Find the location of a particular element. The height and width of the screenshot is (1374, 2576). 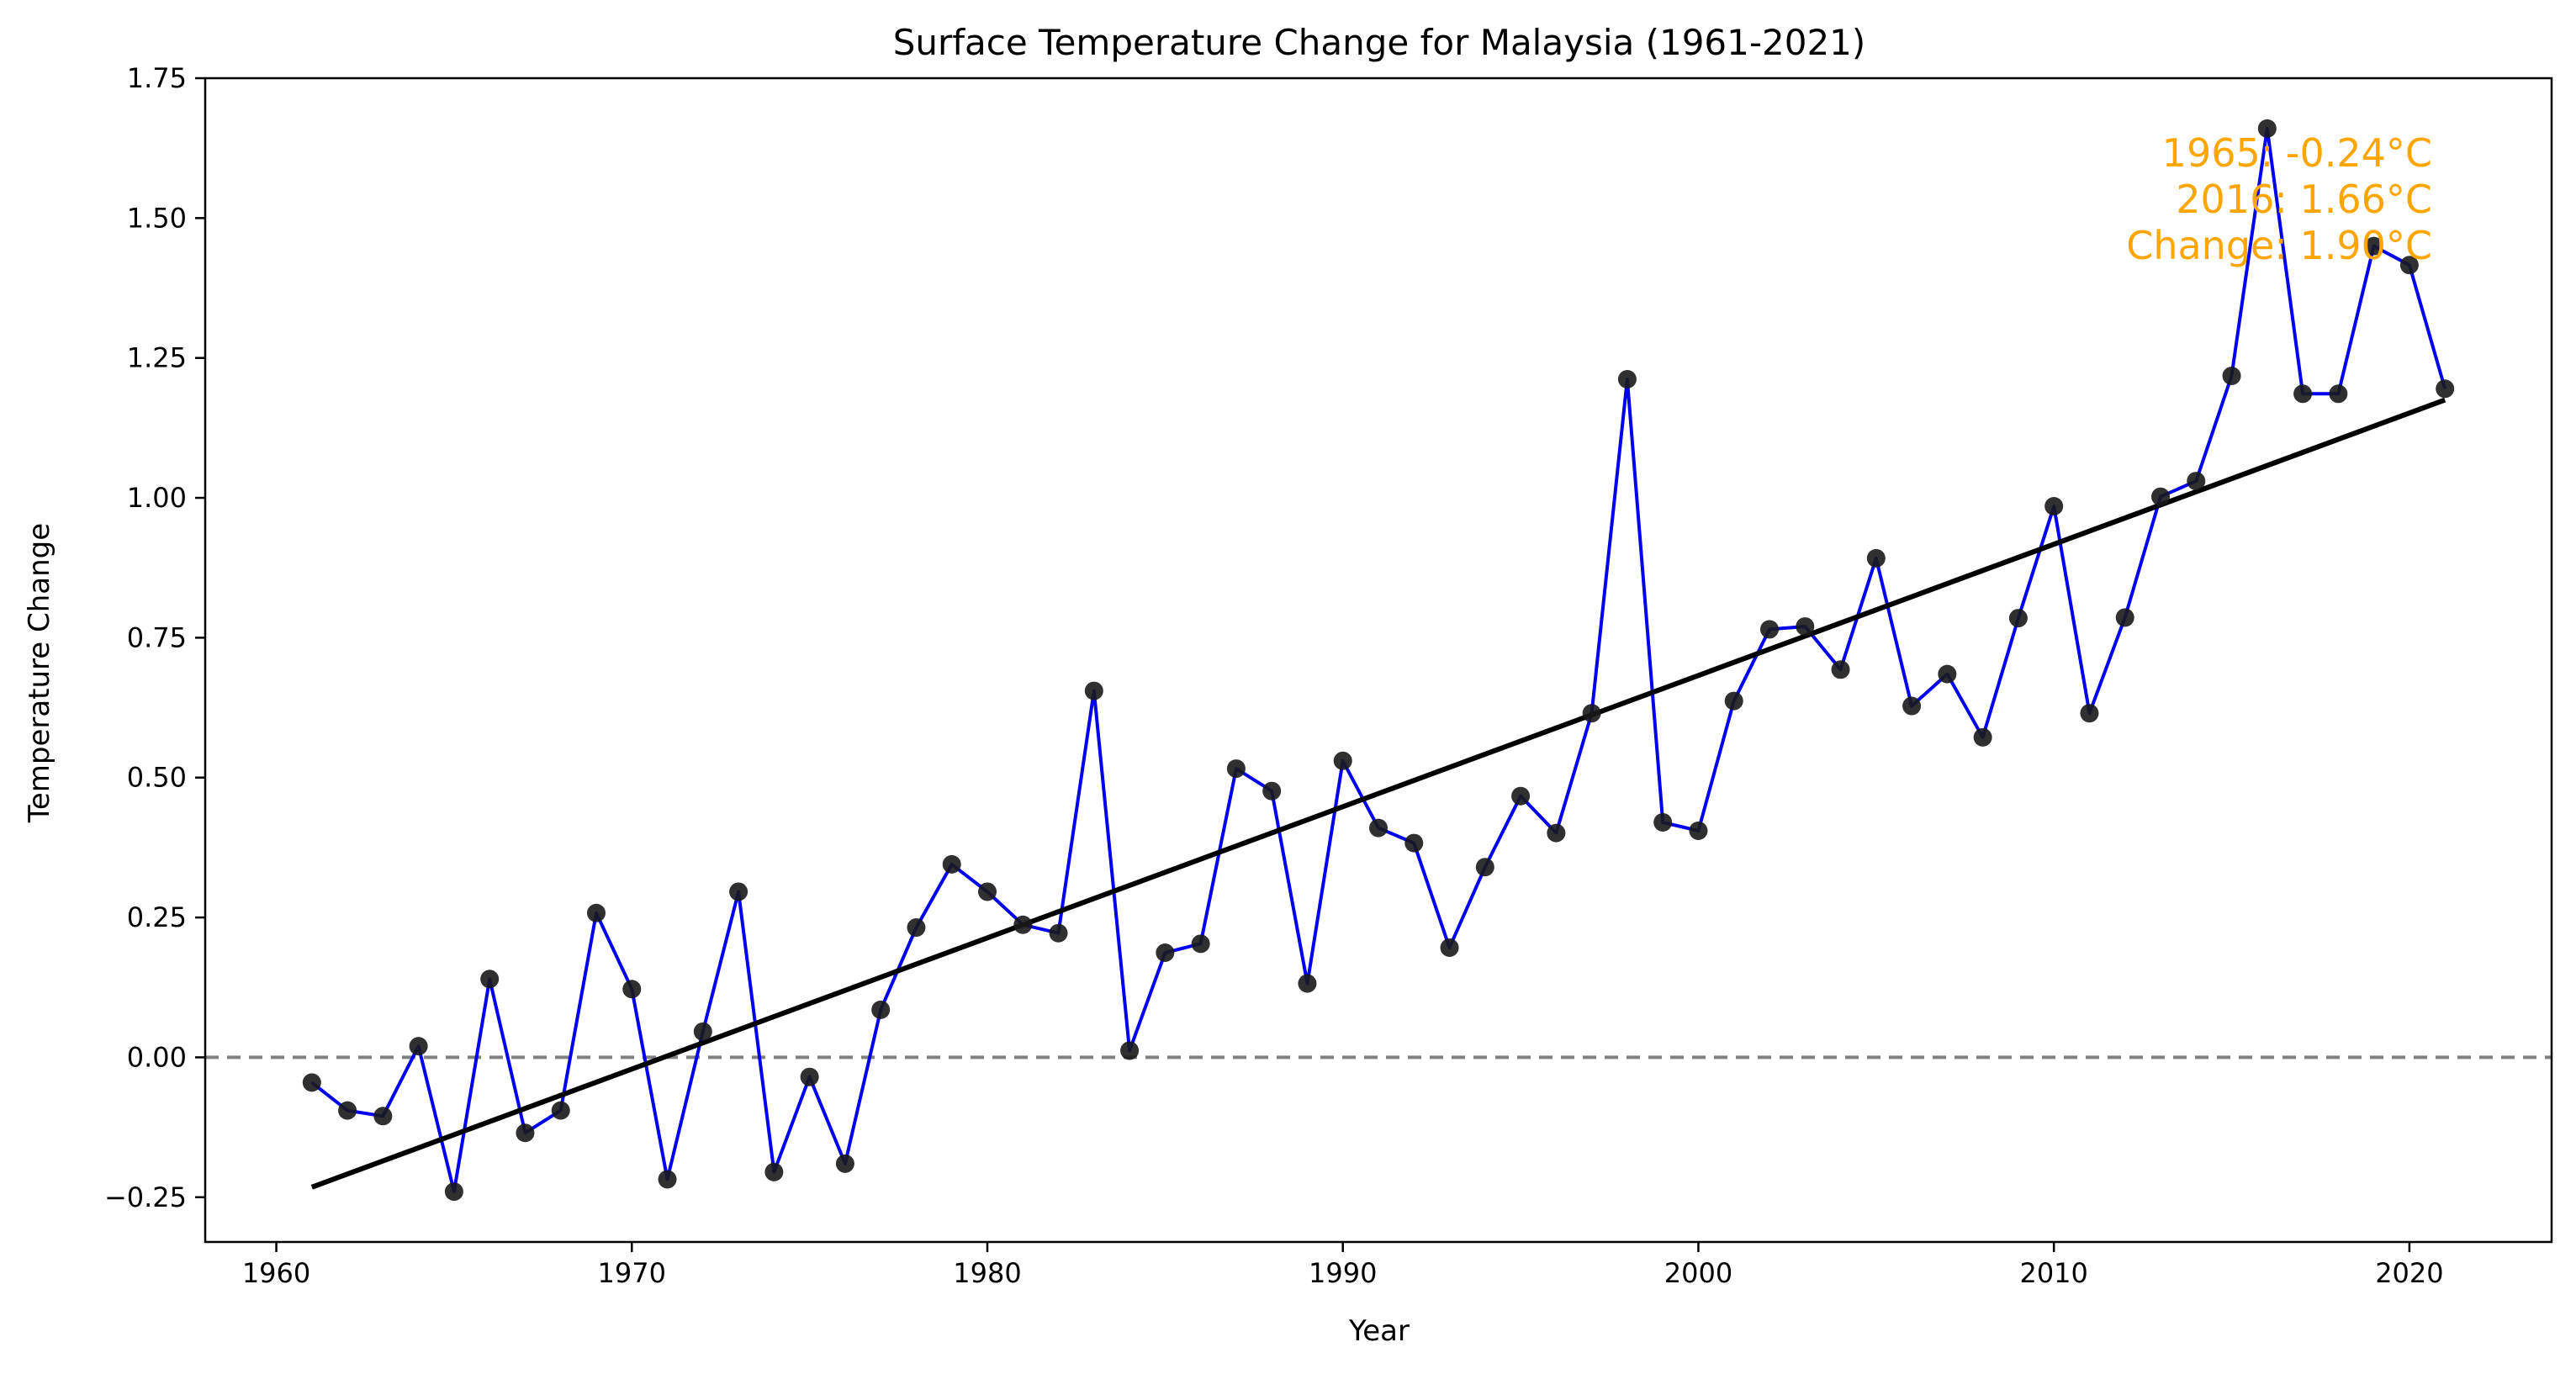

x-tick-label: 2010 is located at coordinates (2053, 1273).